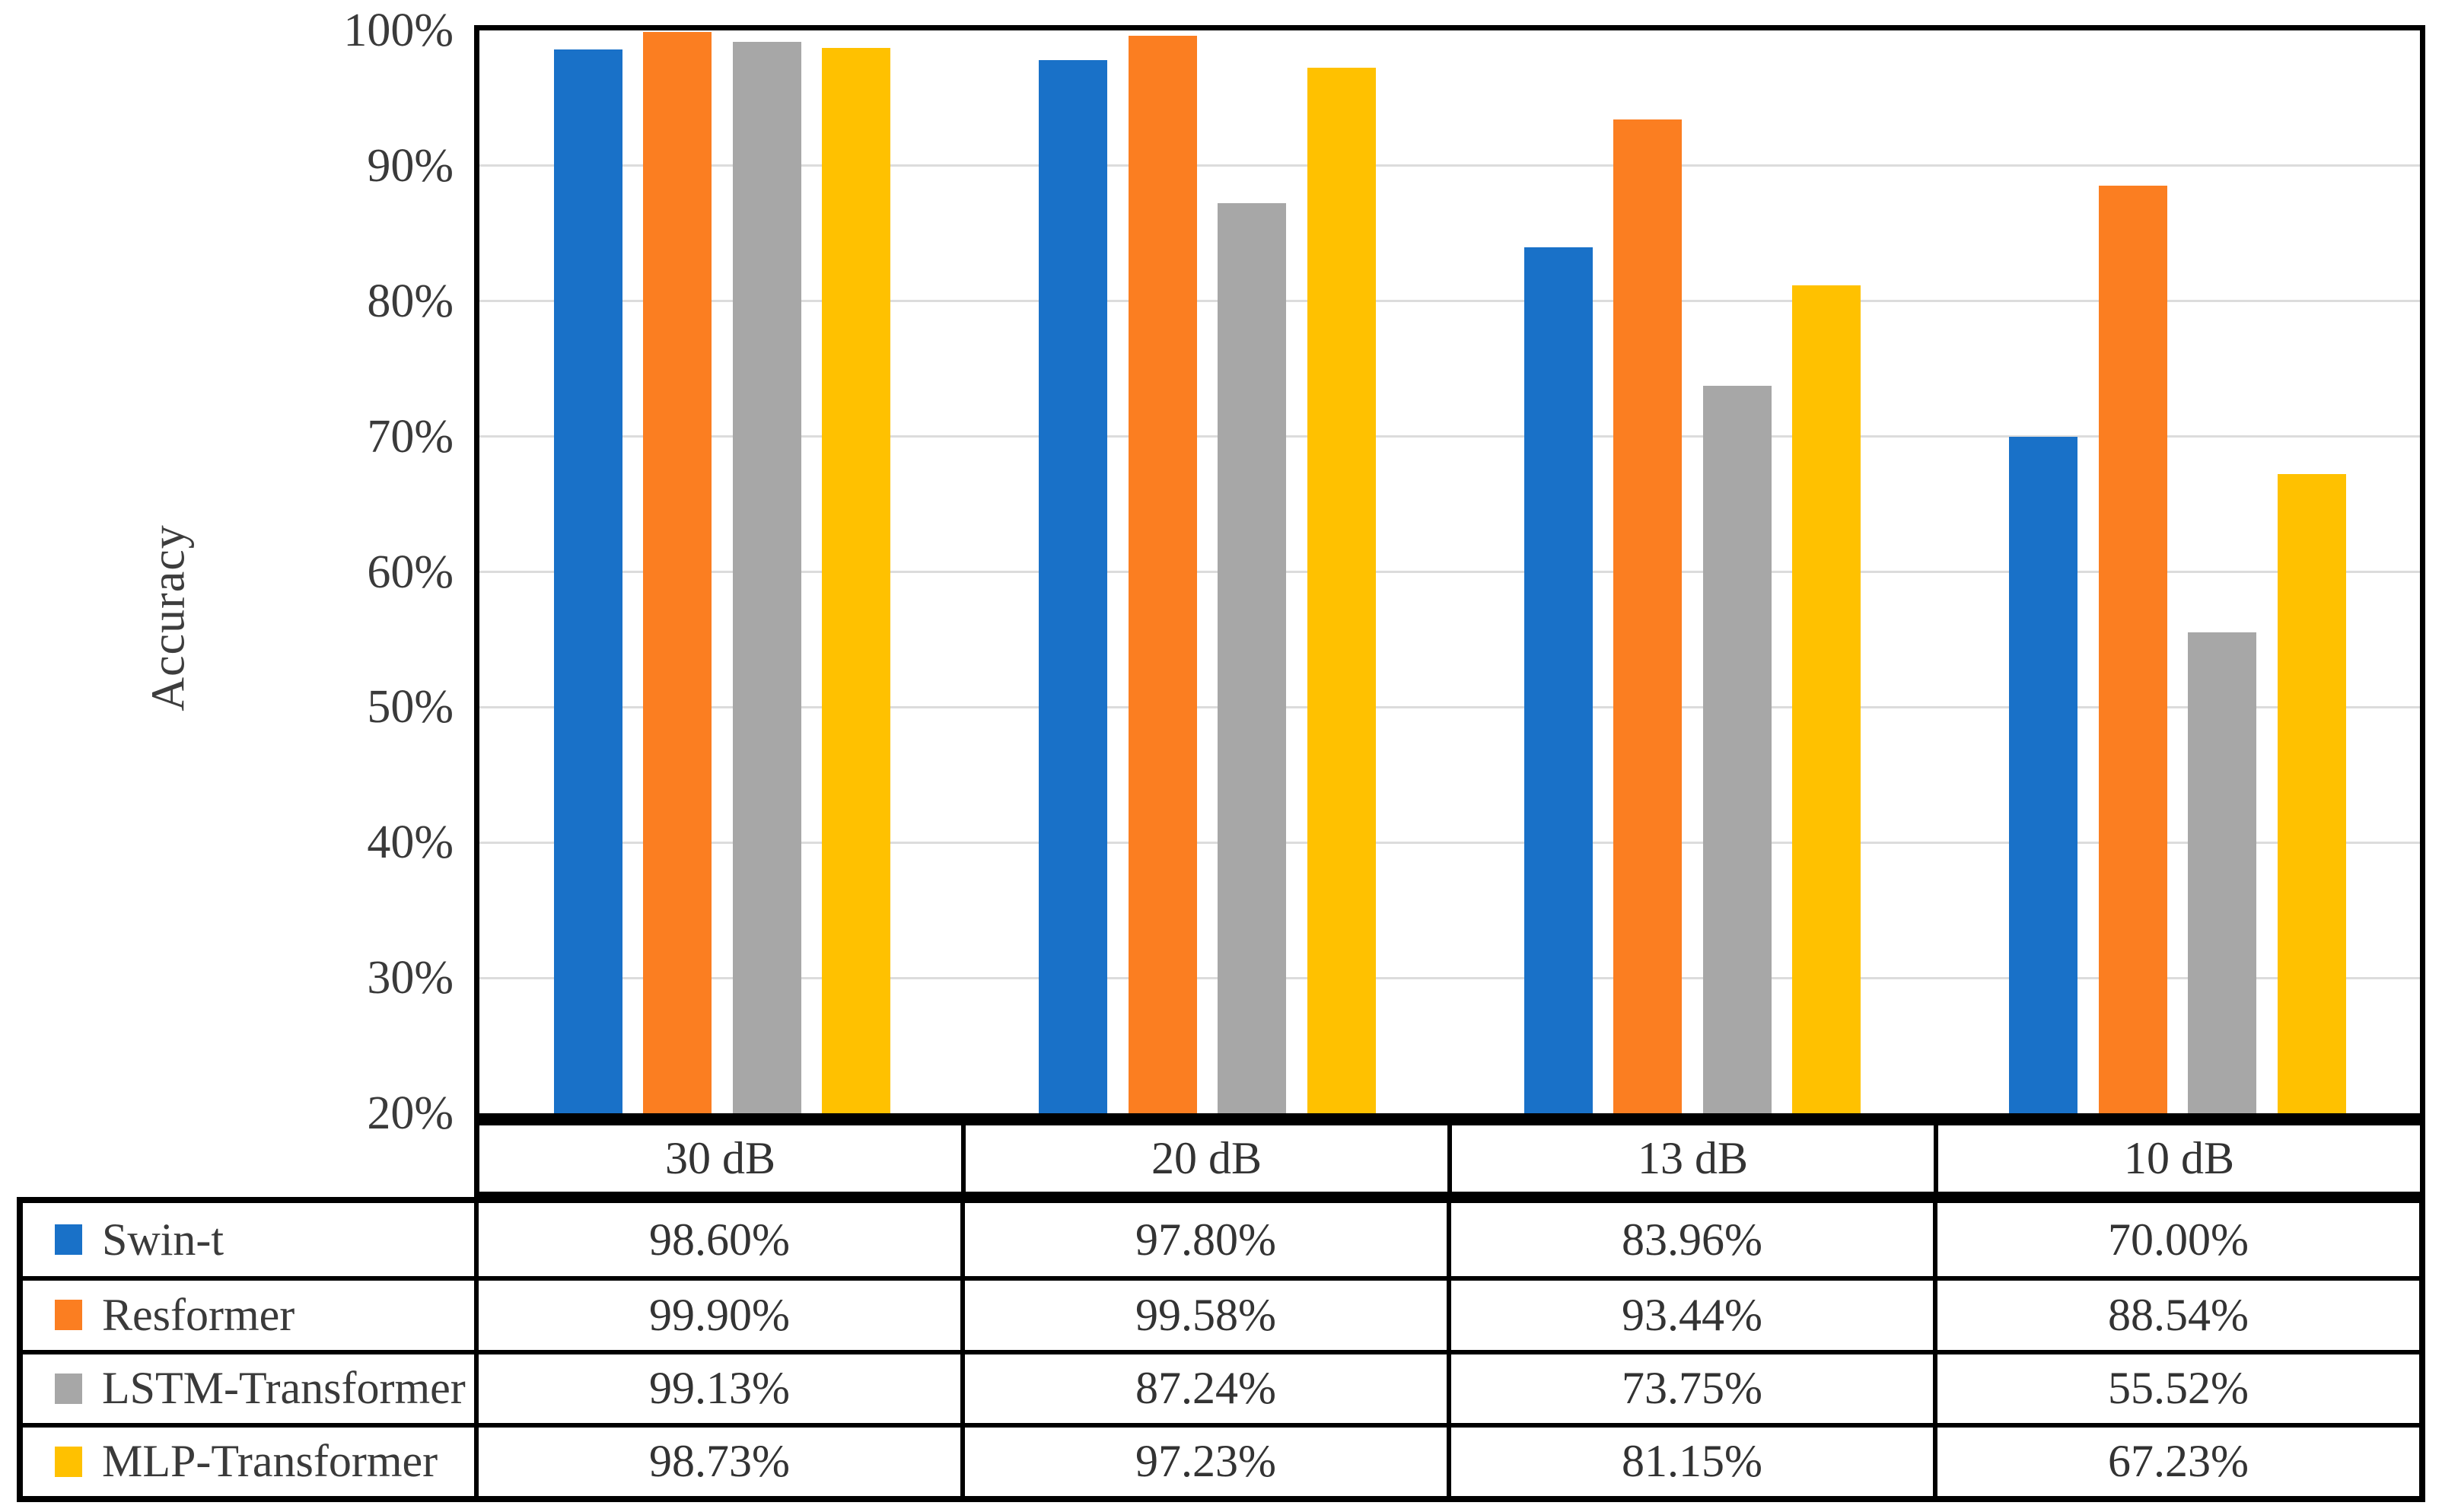 The image size is (2442, 1512). What do you see at coordinates (1252, 657) in the screenshot?
I see `bar-lstm-transformer-20db` at bounding box center [1252, 657].